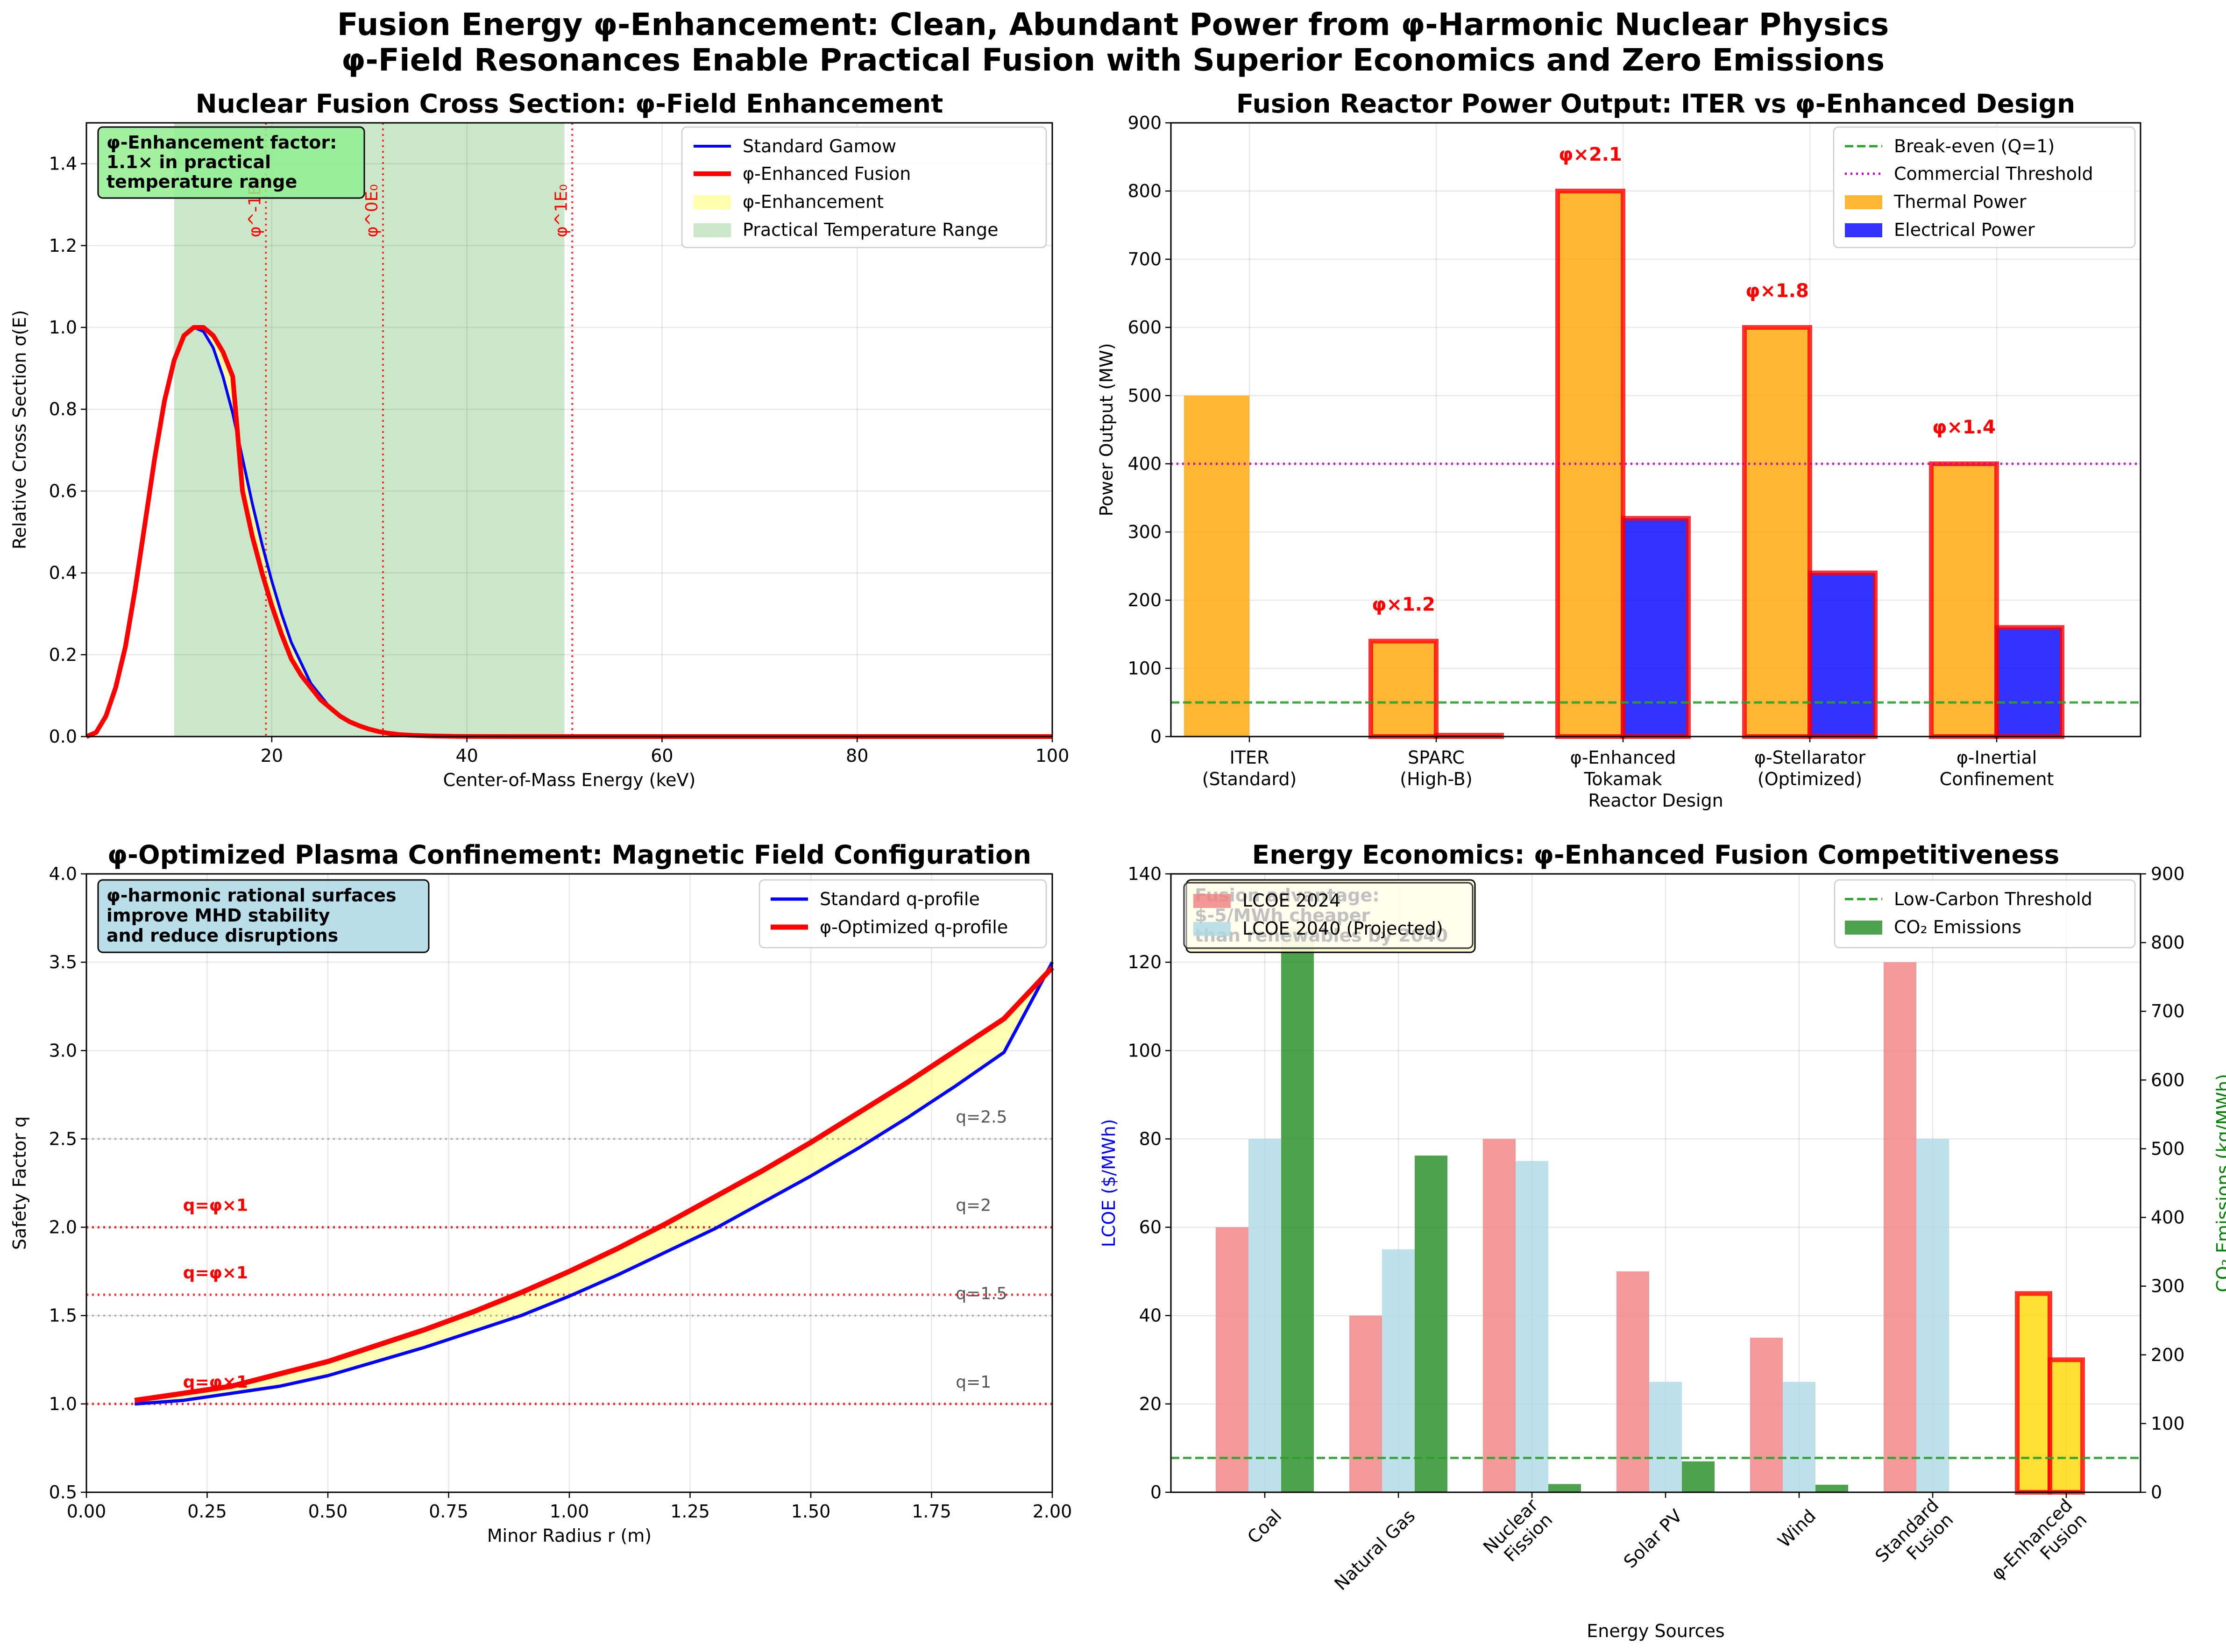  What do you see at coordinates (982, 1294) in the screenshot?
I see `rational-surface-label: q=1.5` at bounding box center [982, 1294].